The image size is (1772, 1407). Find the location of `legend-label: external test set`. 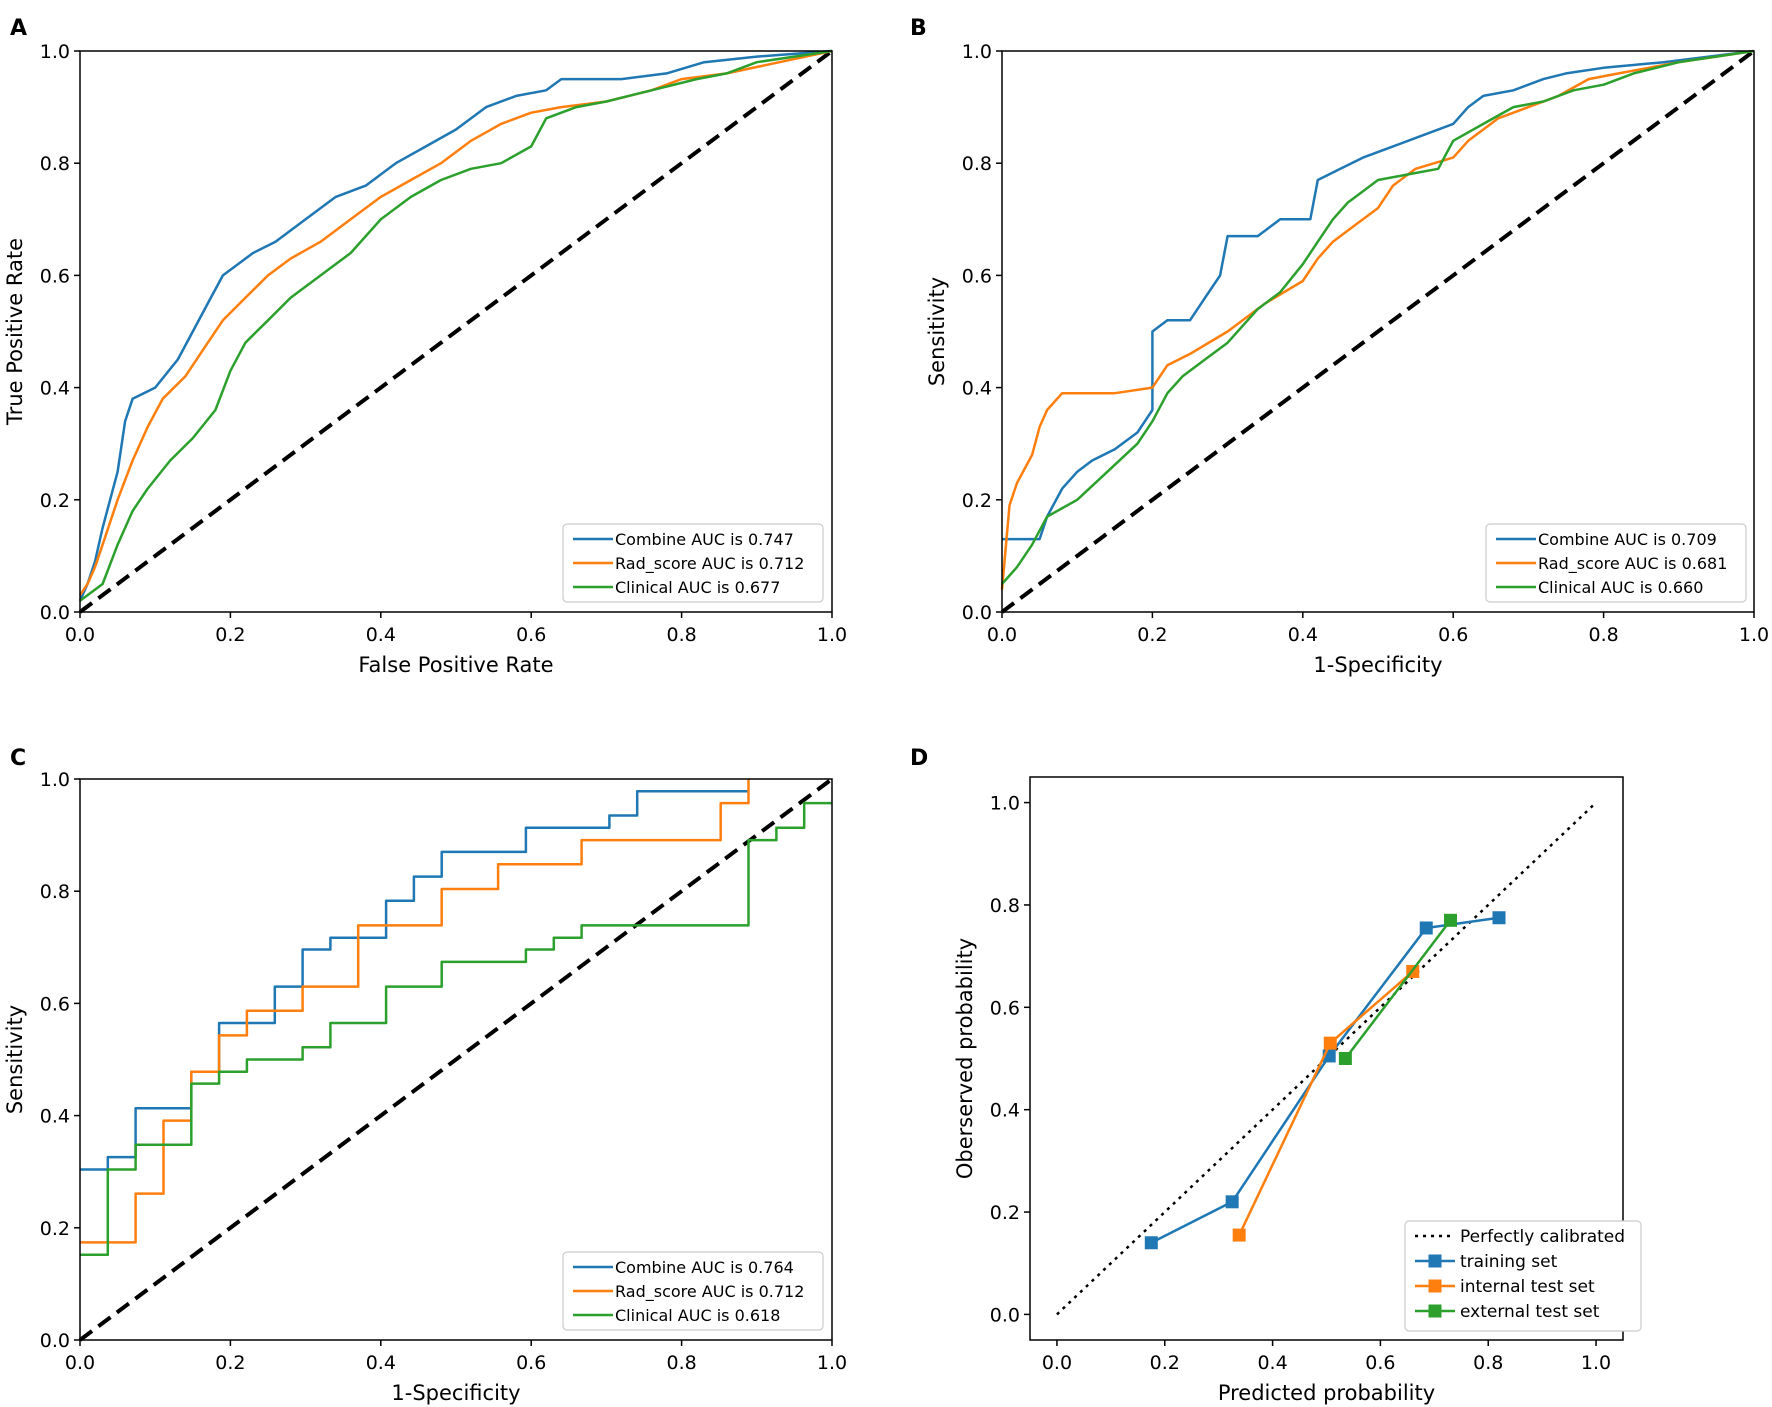

legend-label: external test set is located at coordinates (1530, 1312).